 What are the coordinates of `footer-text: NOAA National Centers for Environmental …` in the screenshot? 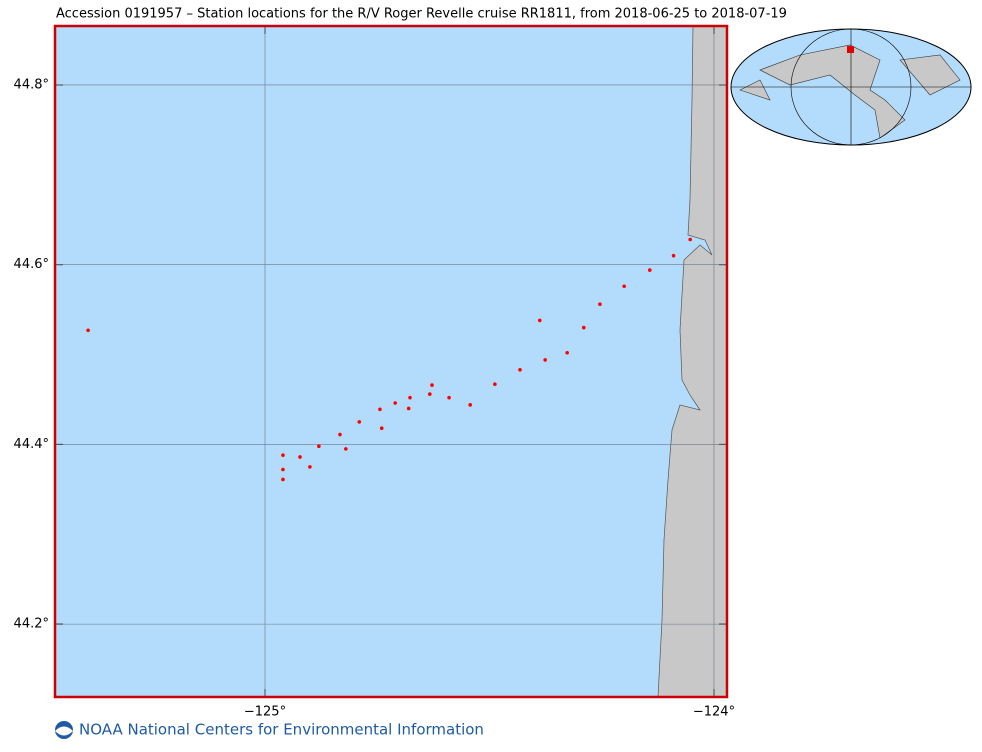 It's located at (281, 730).